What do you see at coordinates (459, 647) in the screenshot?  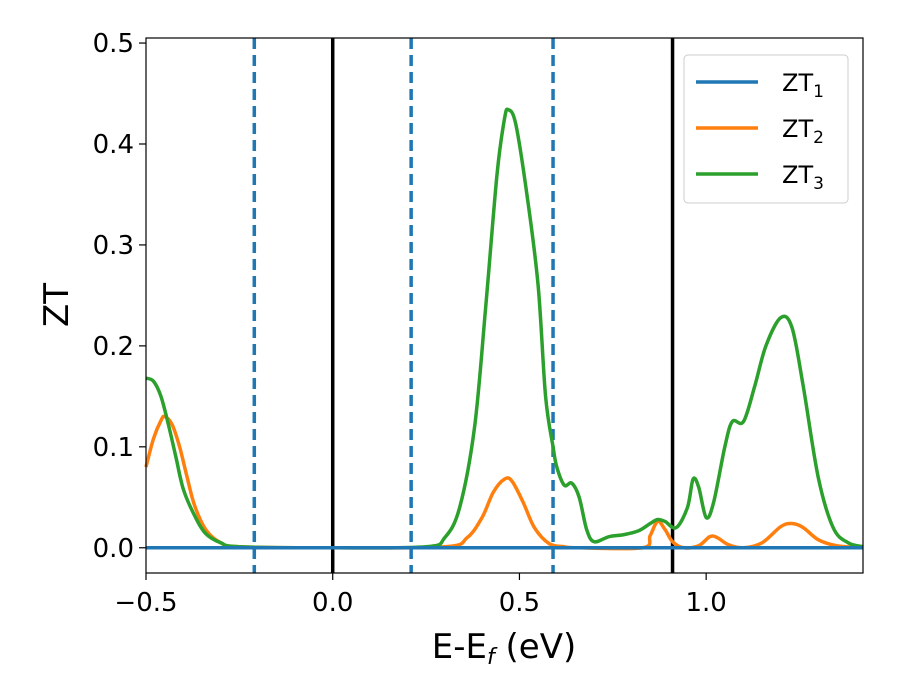 I see `x-axis-label-main: E-E` at bounding box center [459, 647].